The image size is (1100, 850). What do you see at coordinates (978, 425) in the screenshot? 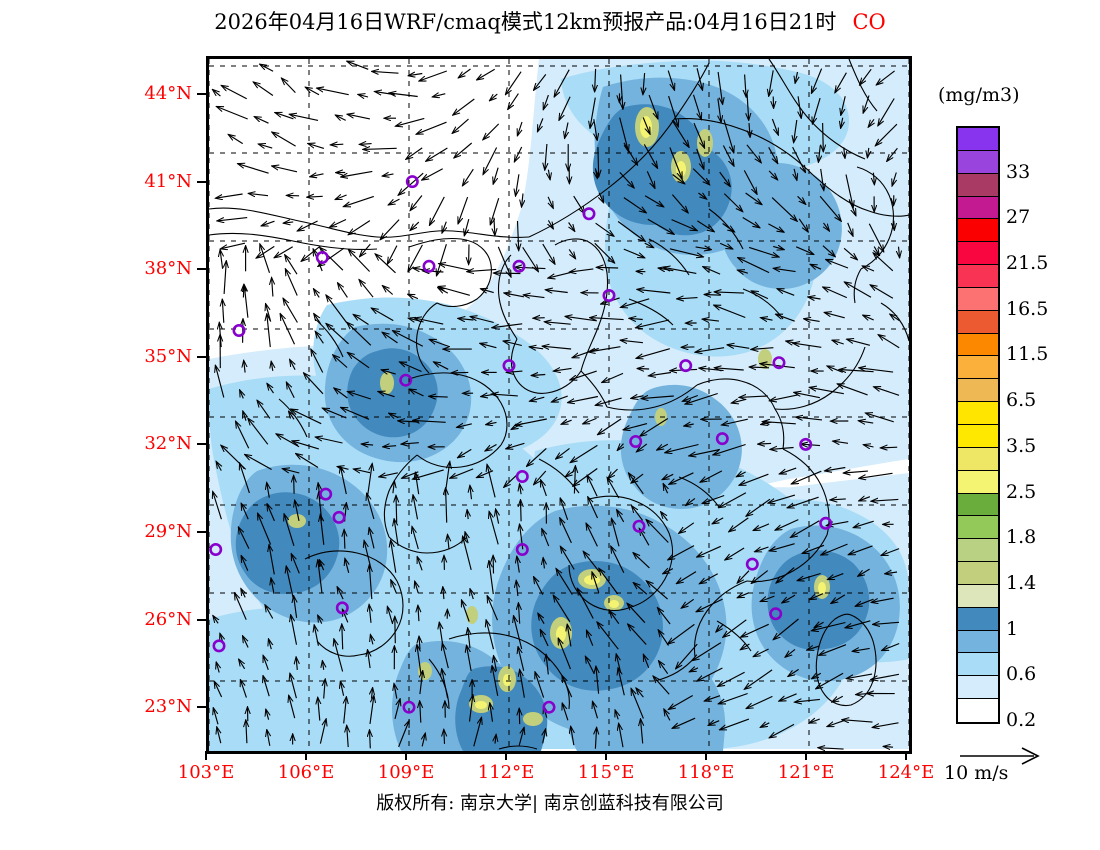
I see `colorbar` at bounding box center [978, 425].